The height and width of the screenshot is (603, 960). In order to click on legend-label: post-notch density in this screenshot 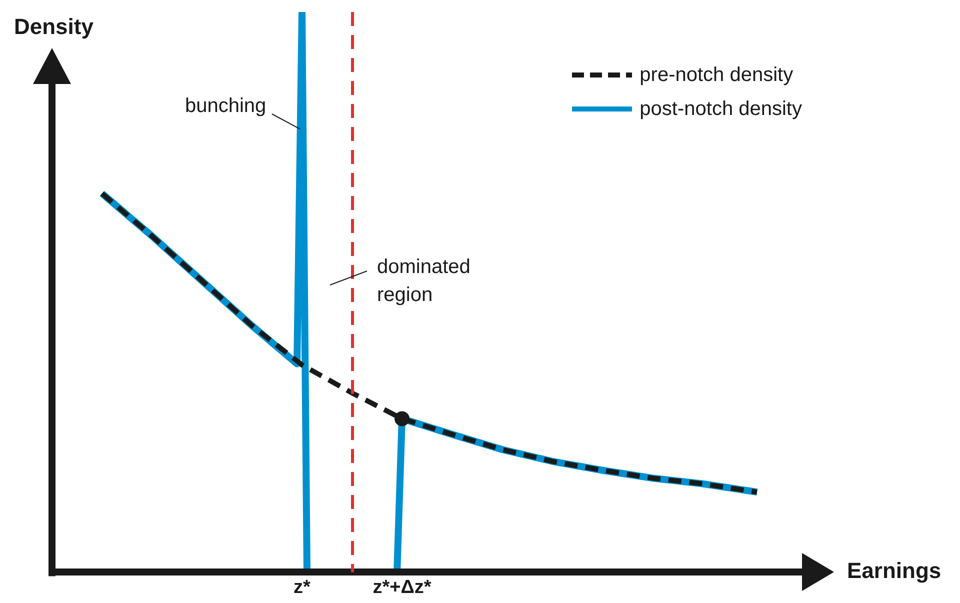, I will do `click(721, 109)`.